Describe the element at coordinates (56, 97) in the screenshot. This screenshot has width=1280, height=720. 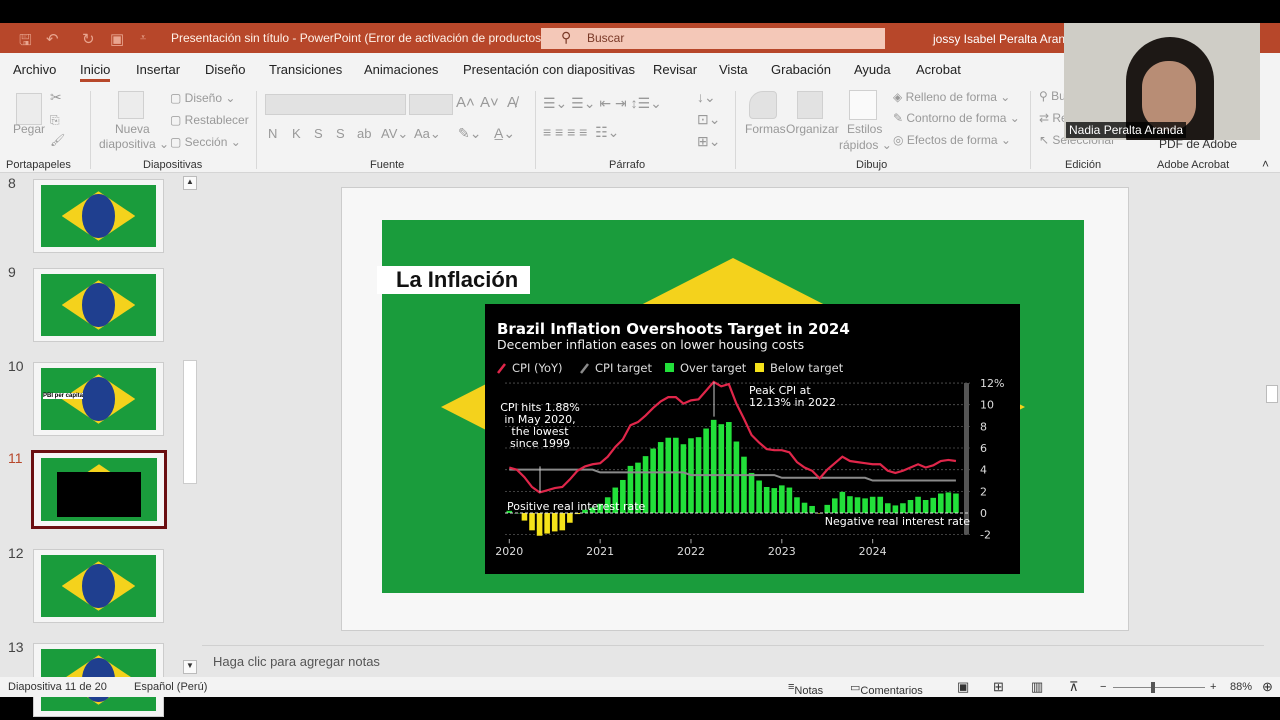
I see `cut-icon: ✂` at that location.